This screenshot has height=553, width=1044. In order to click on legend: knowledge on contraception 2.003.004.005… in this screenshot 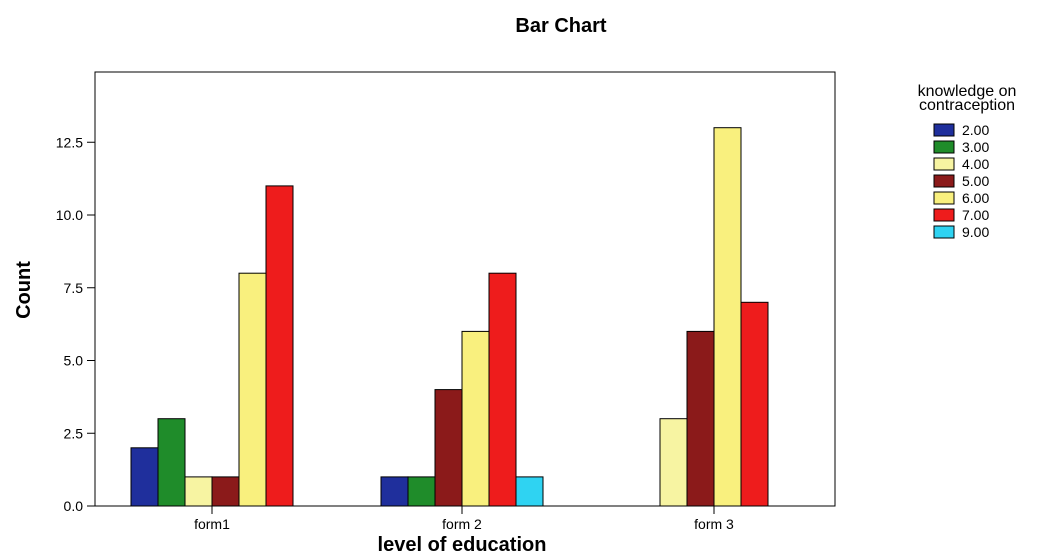, I will do `click(967, 161)`.